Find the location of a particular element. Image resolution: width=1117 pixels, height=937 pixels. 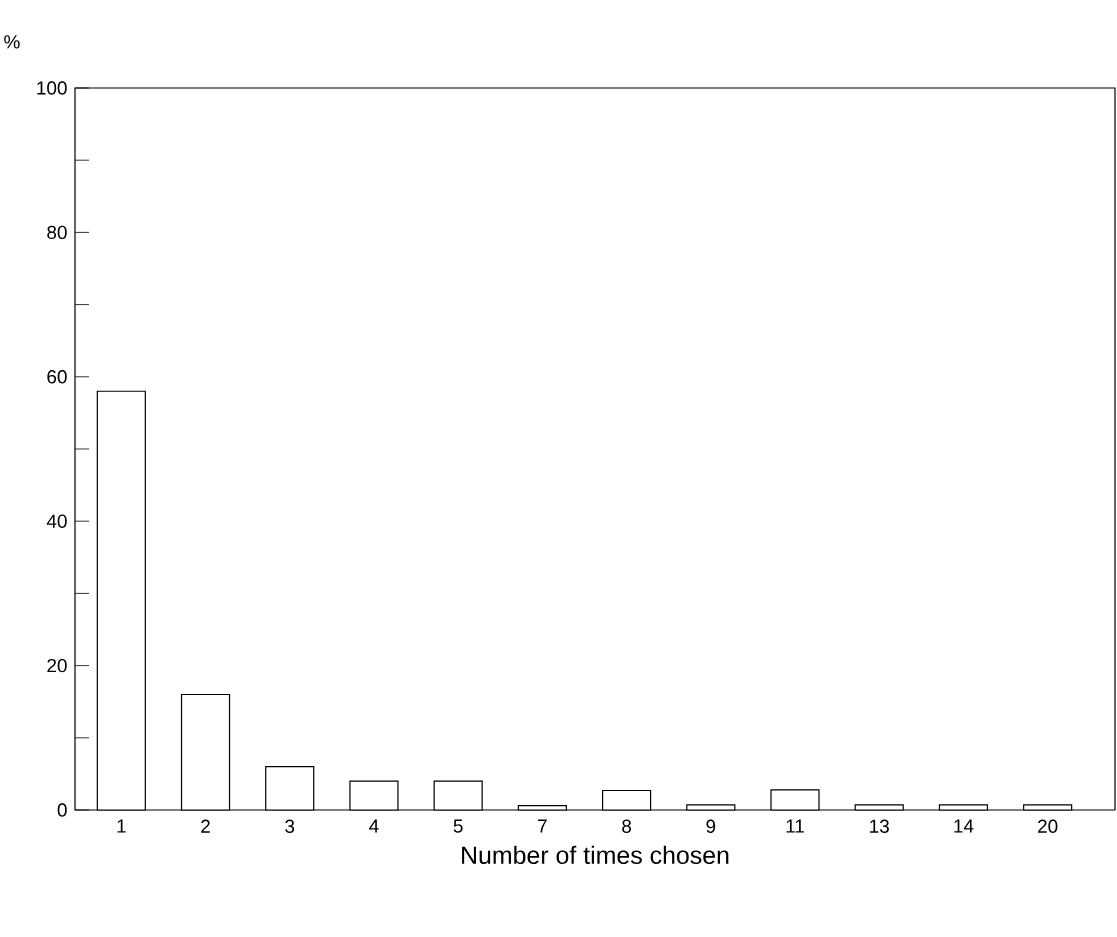

x-tick-label: 7 is located at coordinates (542, 826).